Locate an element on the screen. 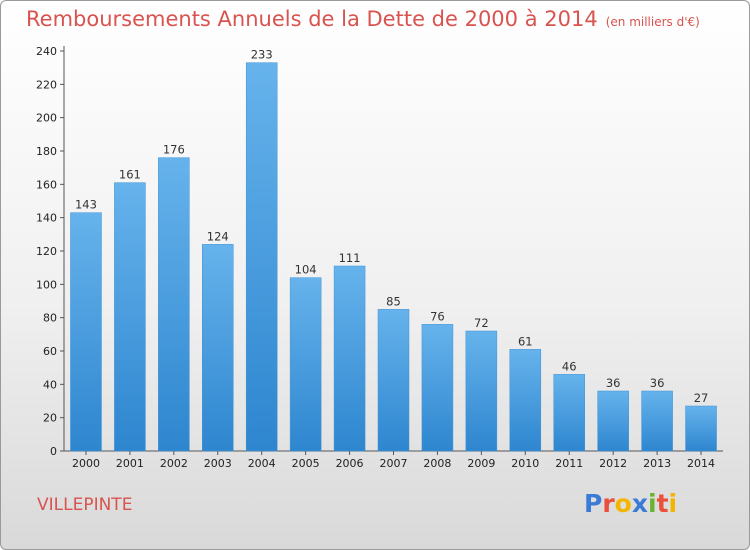 This screenshot has width=750, height=550. value-label-2010: 61 is located at coordinates (525, 341).